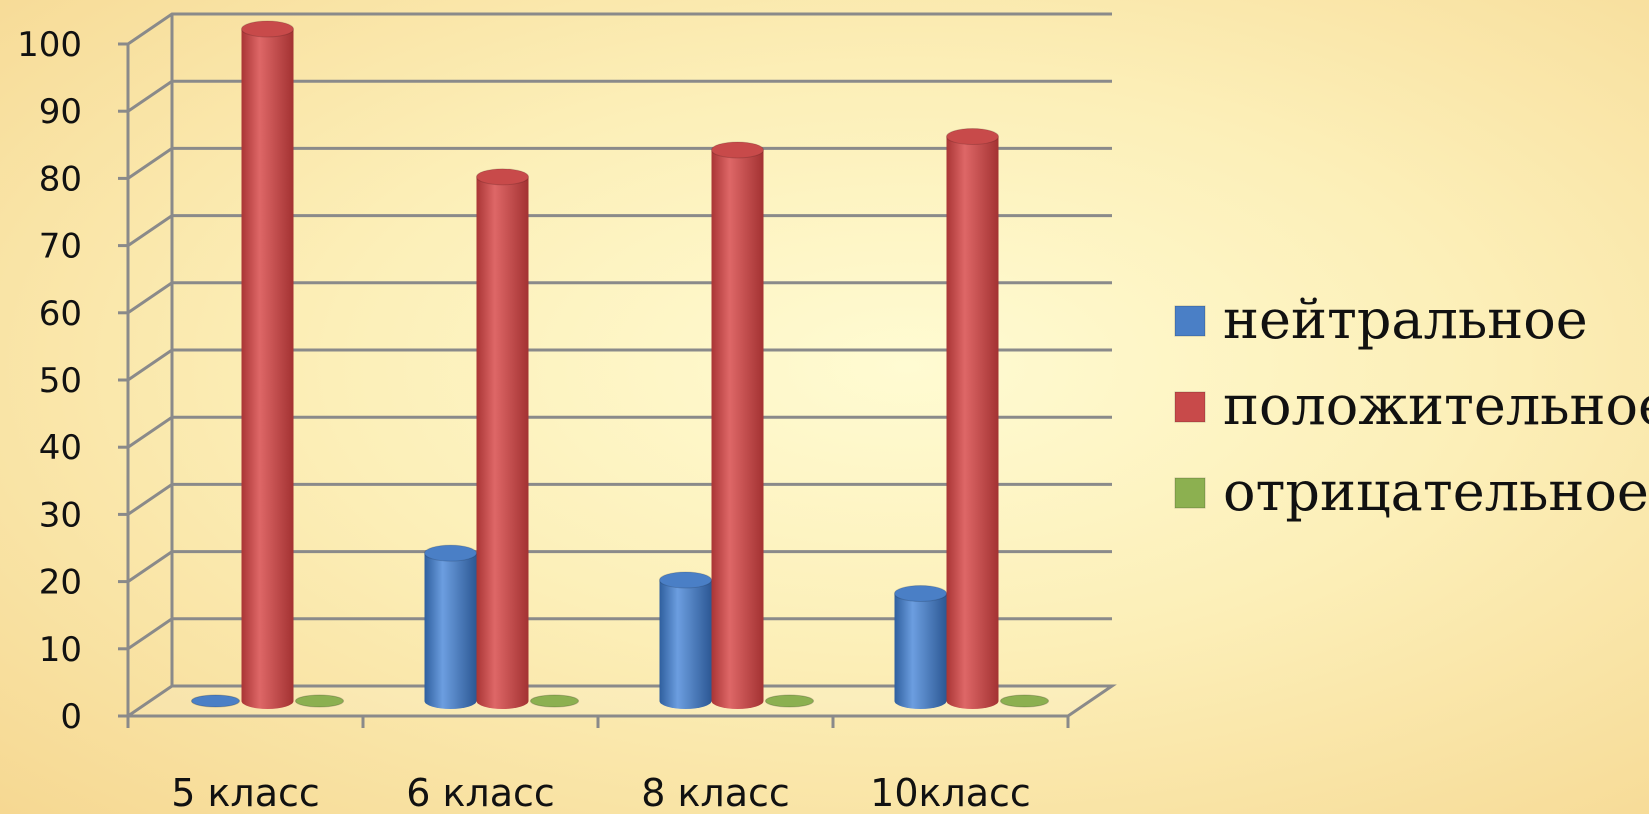  I want to click on y-tick-label: 10, so click(60, 650).